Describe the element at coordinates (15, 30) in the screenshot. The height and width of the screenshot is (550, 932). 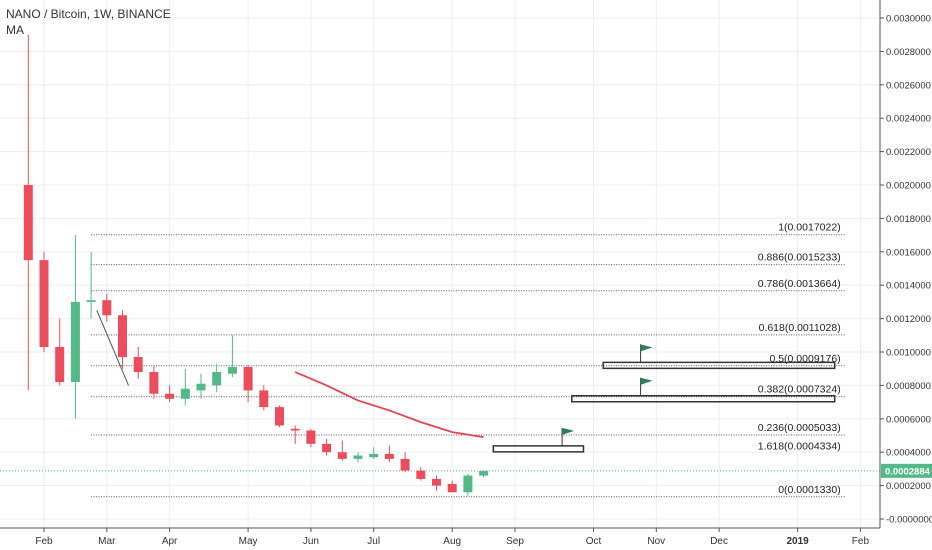
I see `indicator-label: MA` at that location.